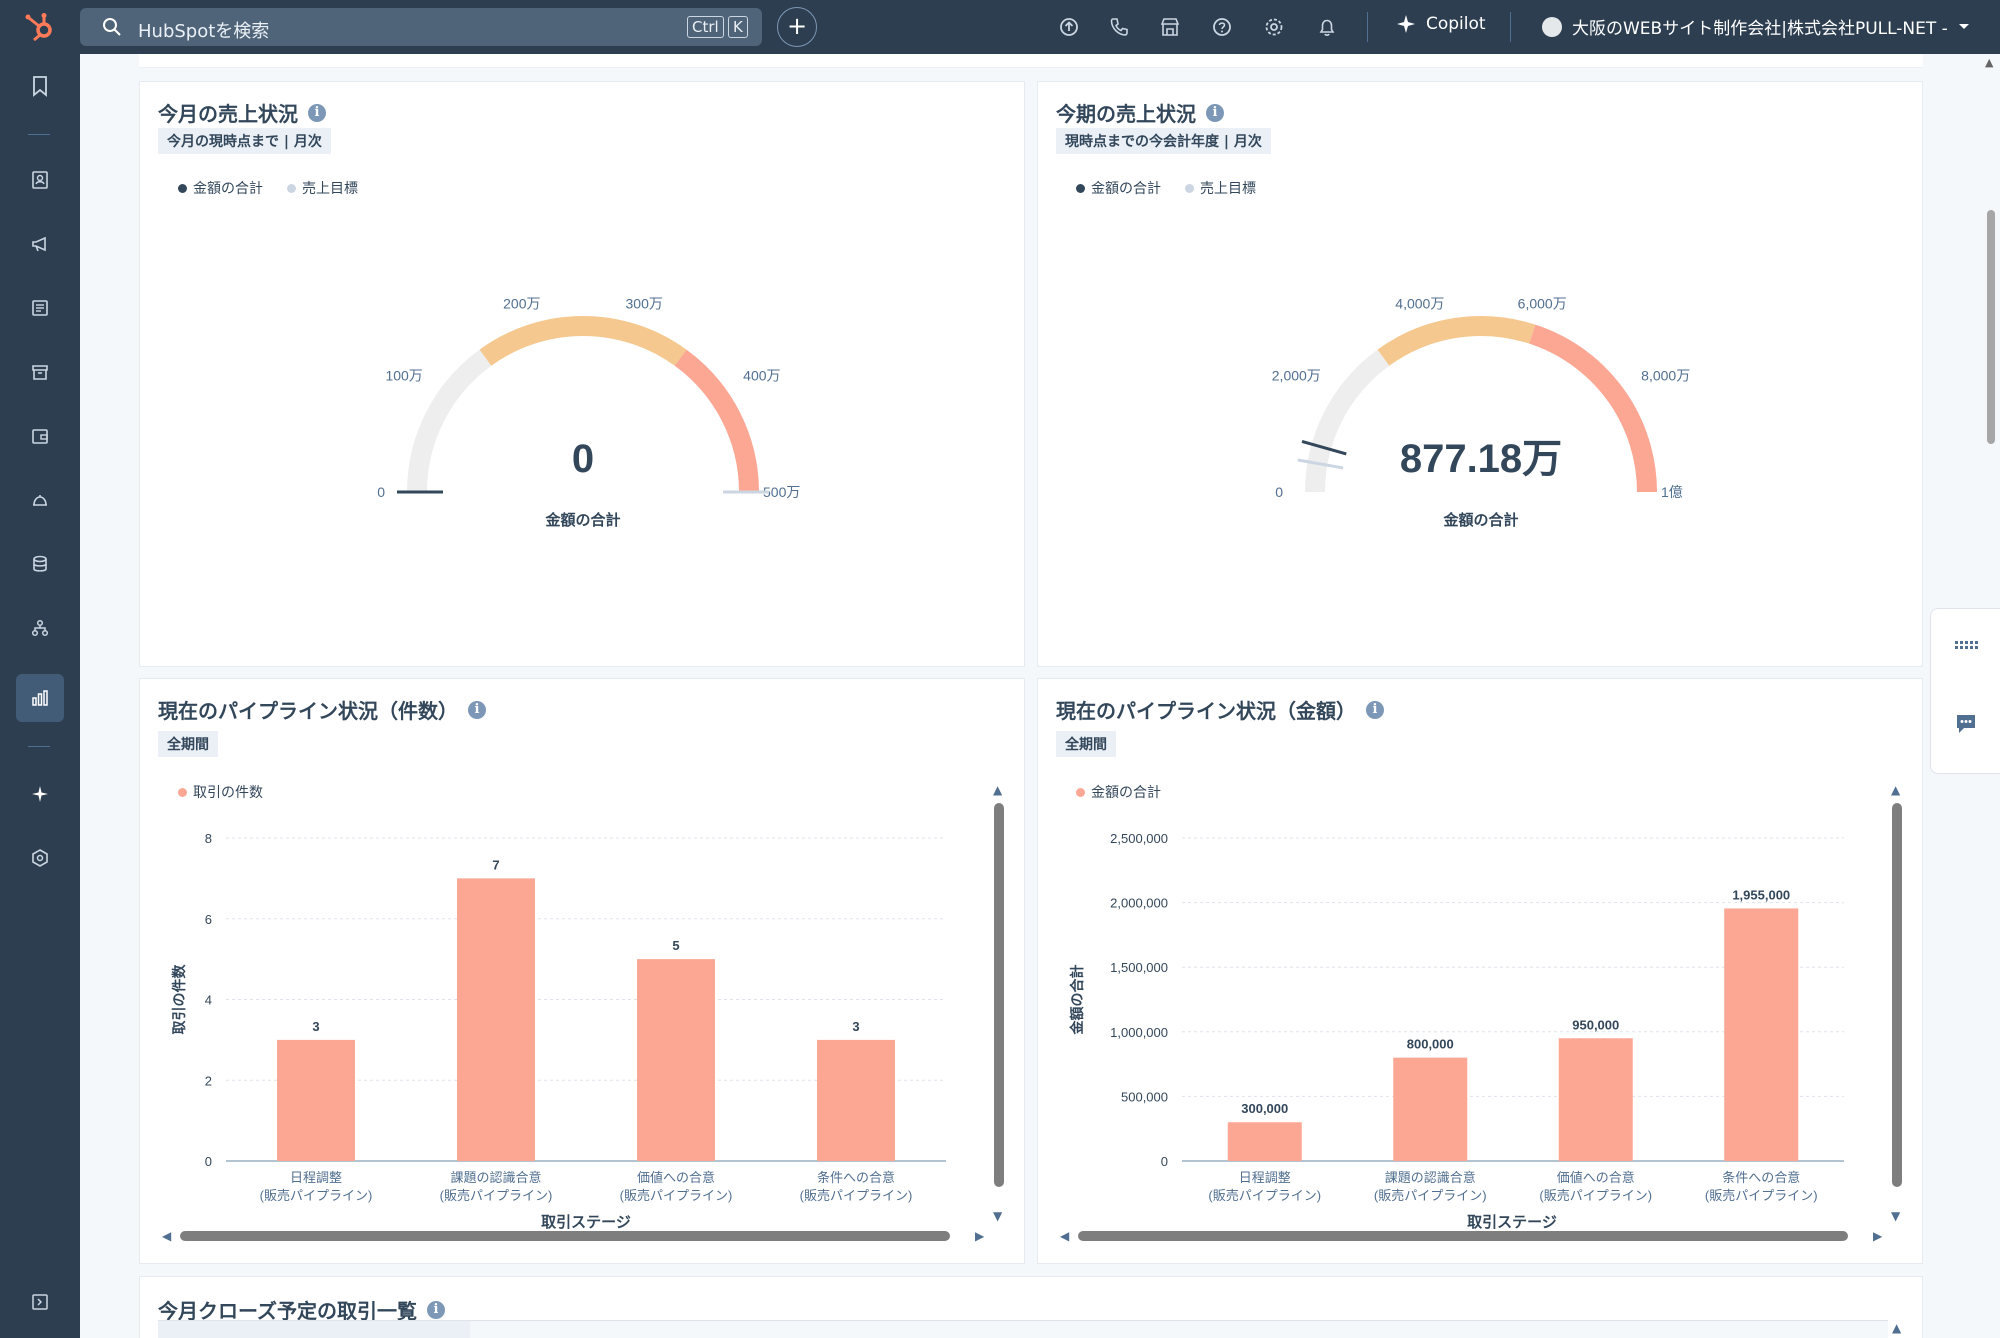 This screenshot has width=2000, height=1338. What do you see at coordinates (1672, 492) in the screenshot?
I see `gauge-tick-label: 1億` at bounding box center [1672, 492].